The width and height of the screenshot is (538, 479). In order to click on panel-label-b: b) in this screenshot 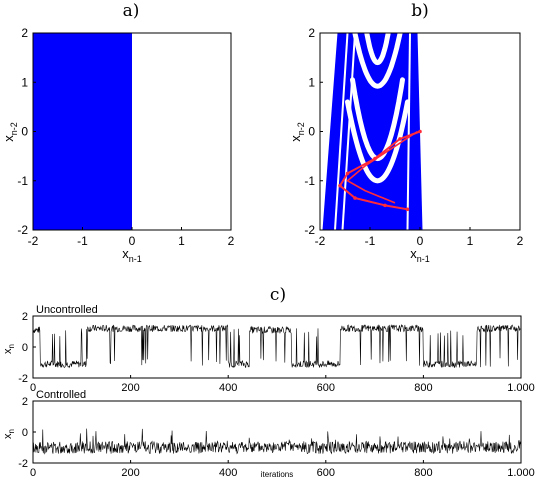, I will do `click(420, 11)`.